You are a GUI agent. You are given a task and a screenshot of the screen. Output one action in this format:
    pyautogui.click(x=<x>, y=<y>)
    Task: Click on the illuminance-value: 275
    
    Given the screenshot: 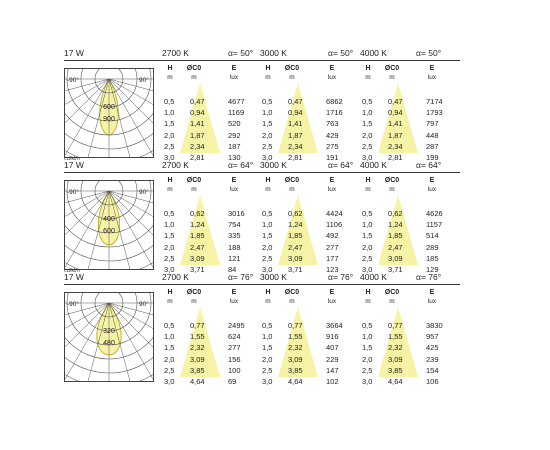 What is the action you would take?
    pyautogui.click(x=332, y=146)
    